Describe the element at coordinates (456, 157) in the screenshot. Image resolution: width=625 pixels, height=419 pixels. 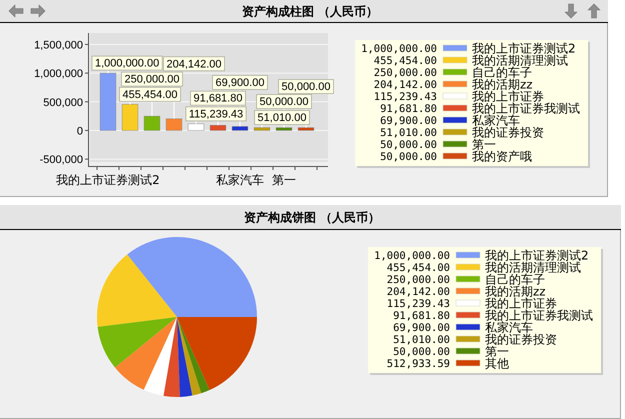
I see `legend-item: 50,000.00 我的资产哦` at that location.